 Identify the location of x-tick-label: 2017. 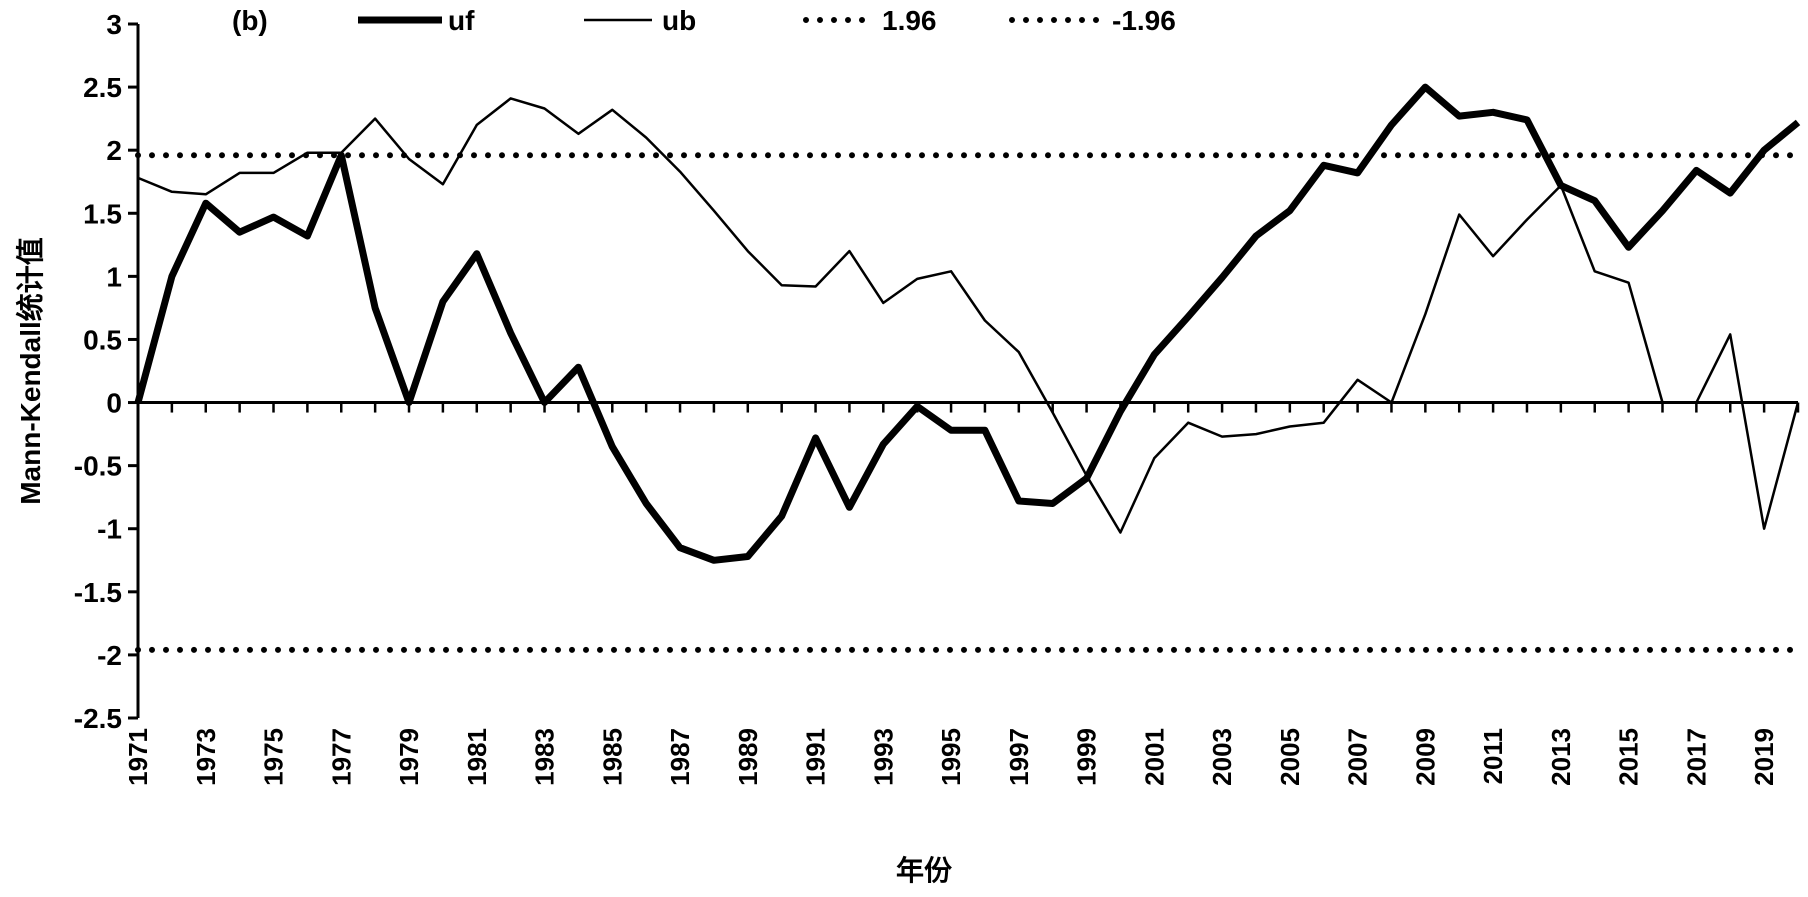
(1696, 757).